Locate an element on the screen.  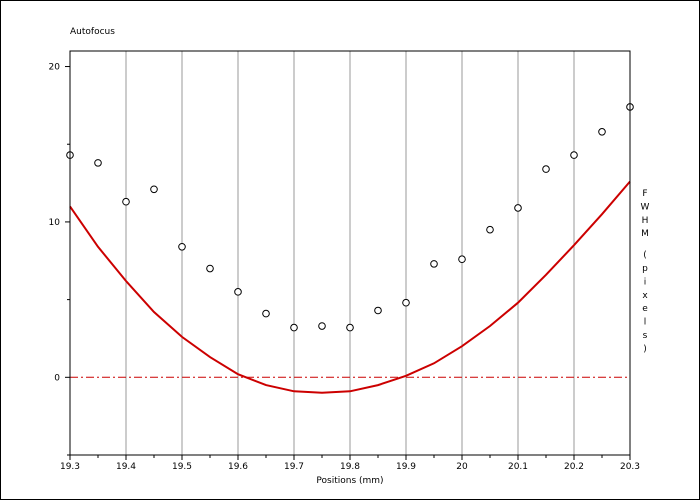
x-axis-label: Positions (mm) is located at coordinates (349, 481).